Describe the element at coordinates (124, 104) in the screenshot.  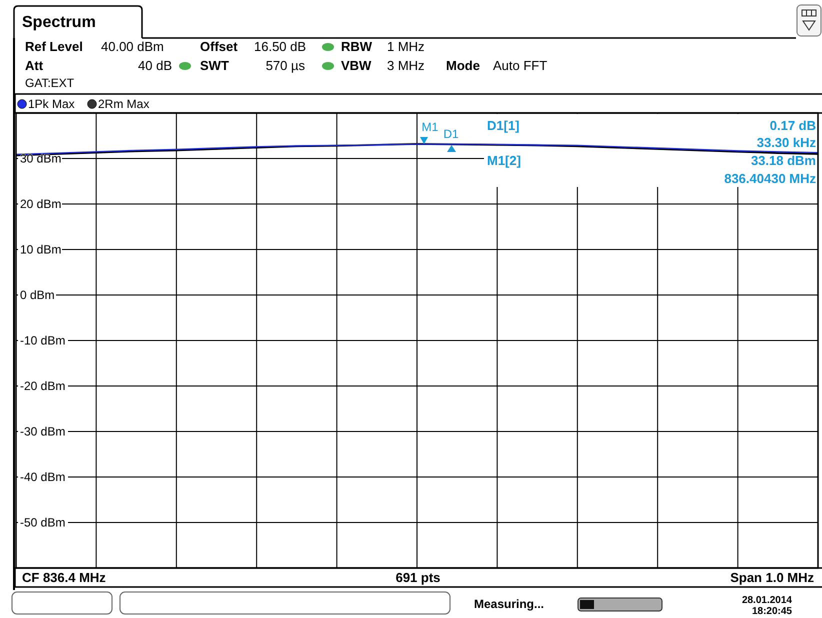
I see `legend-label: 2Rm Max` at that location.